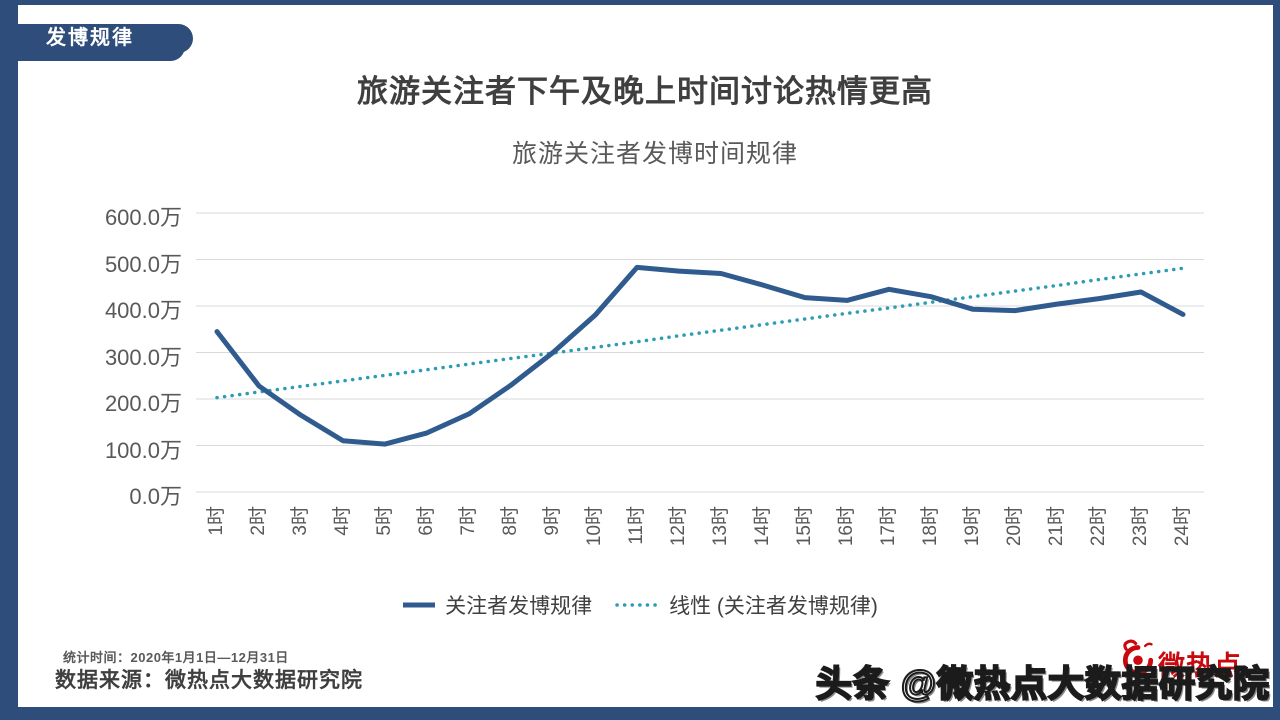 Image resolution: width=1280 pixels, height=720 pixels. Describe the element at coordinates (1138, 657) in the screenshot. I see `weibo-eye-icon` at that location.